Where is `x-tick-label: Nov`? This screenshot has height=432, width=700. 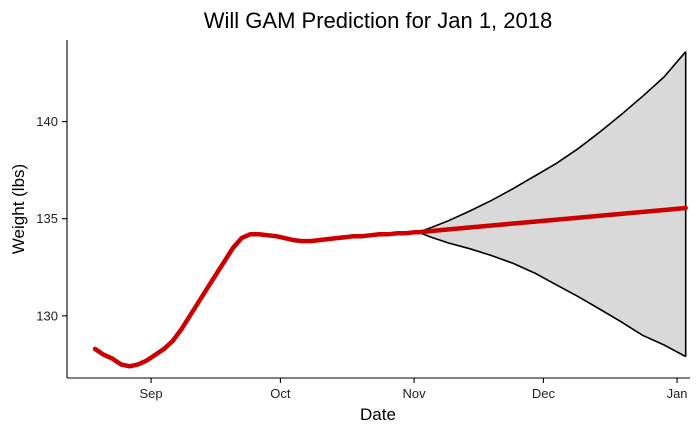
x-tick-label: Nov is located at coordinates (415, 393).